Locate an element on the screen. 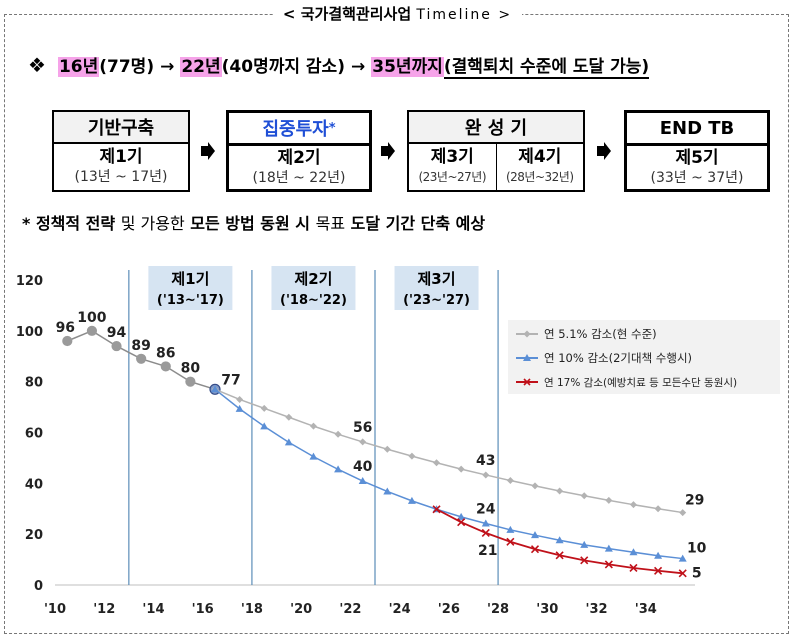 This screenshot has width=795, height=640. x-tick-label: '16 is located at coordinates (203, 609).